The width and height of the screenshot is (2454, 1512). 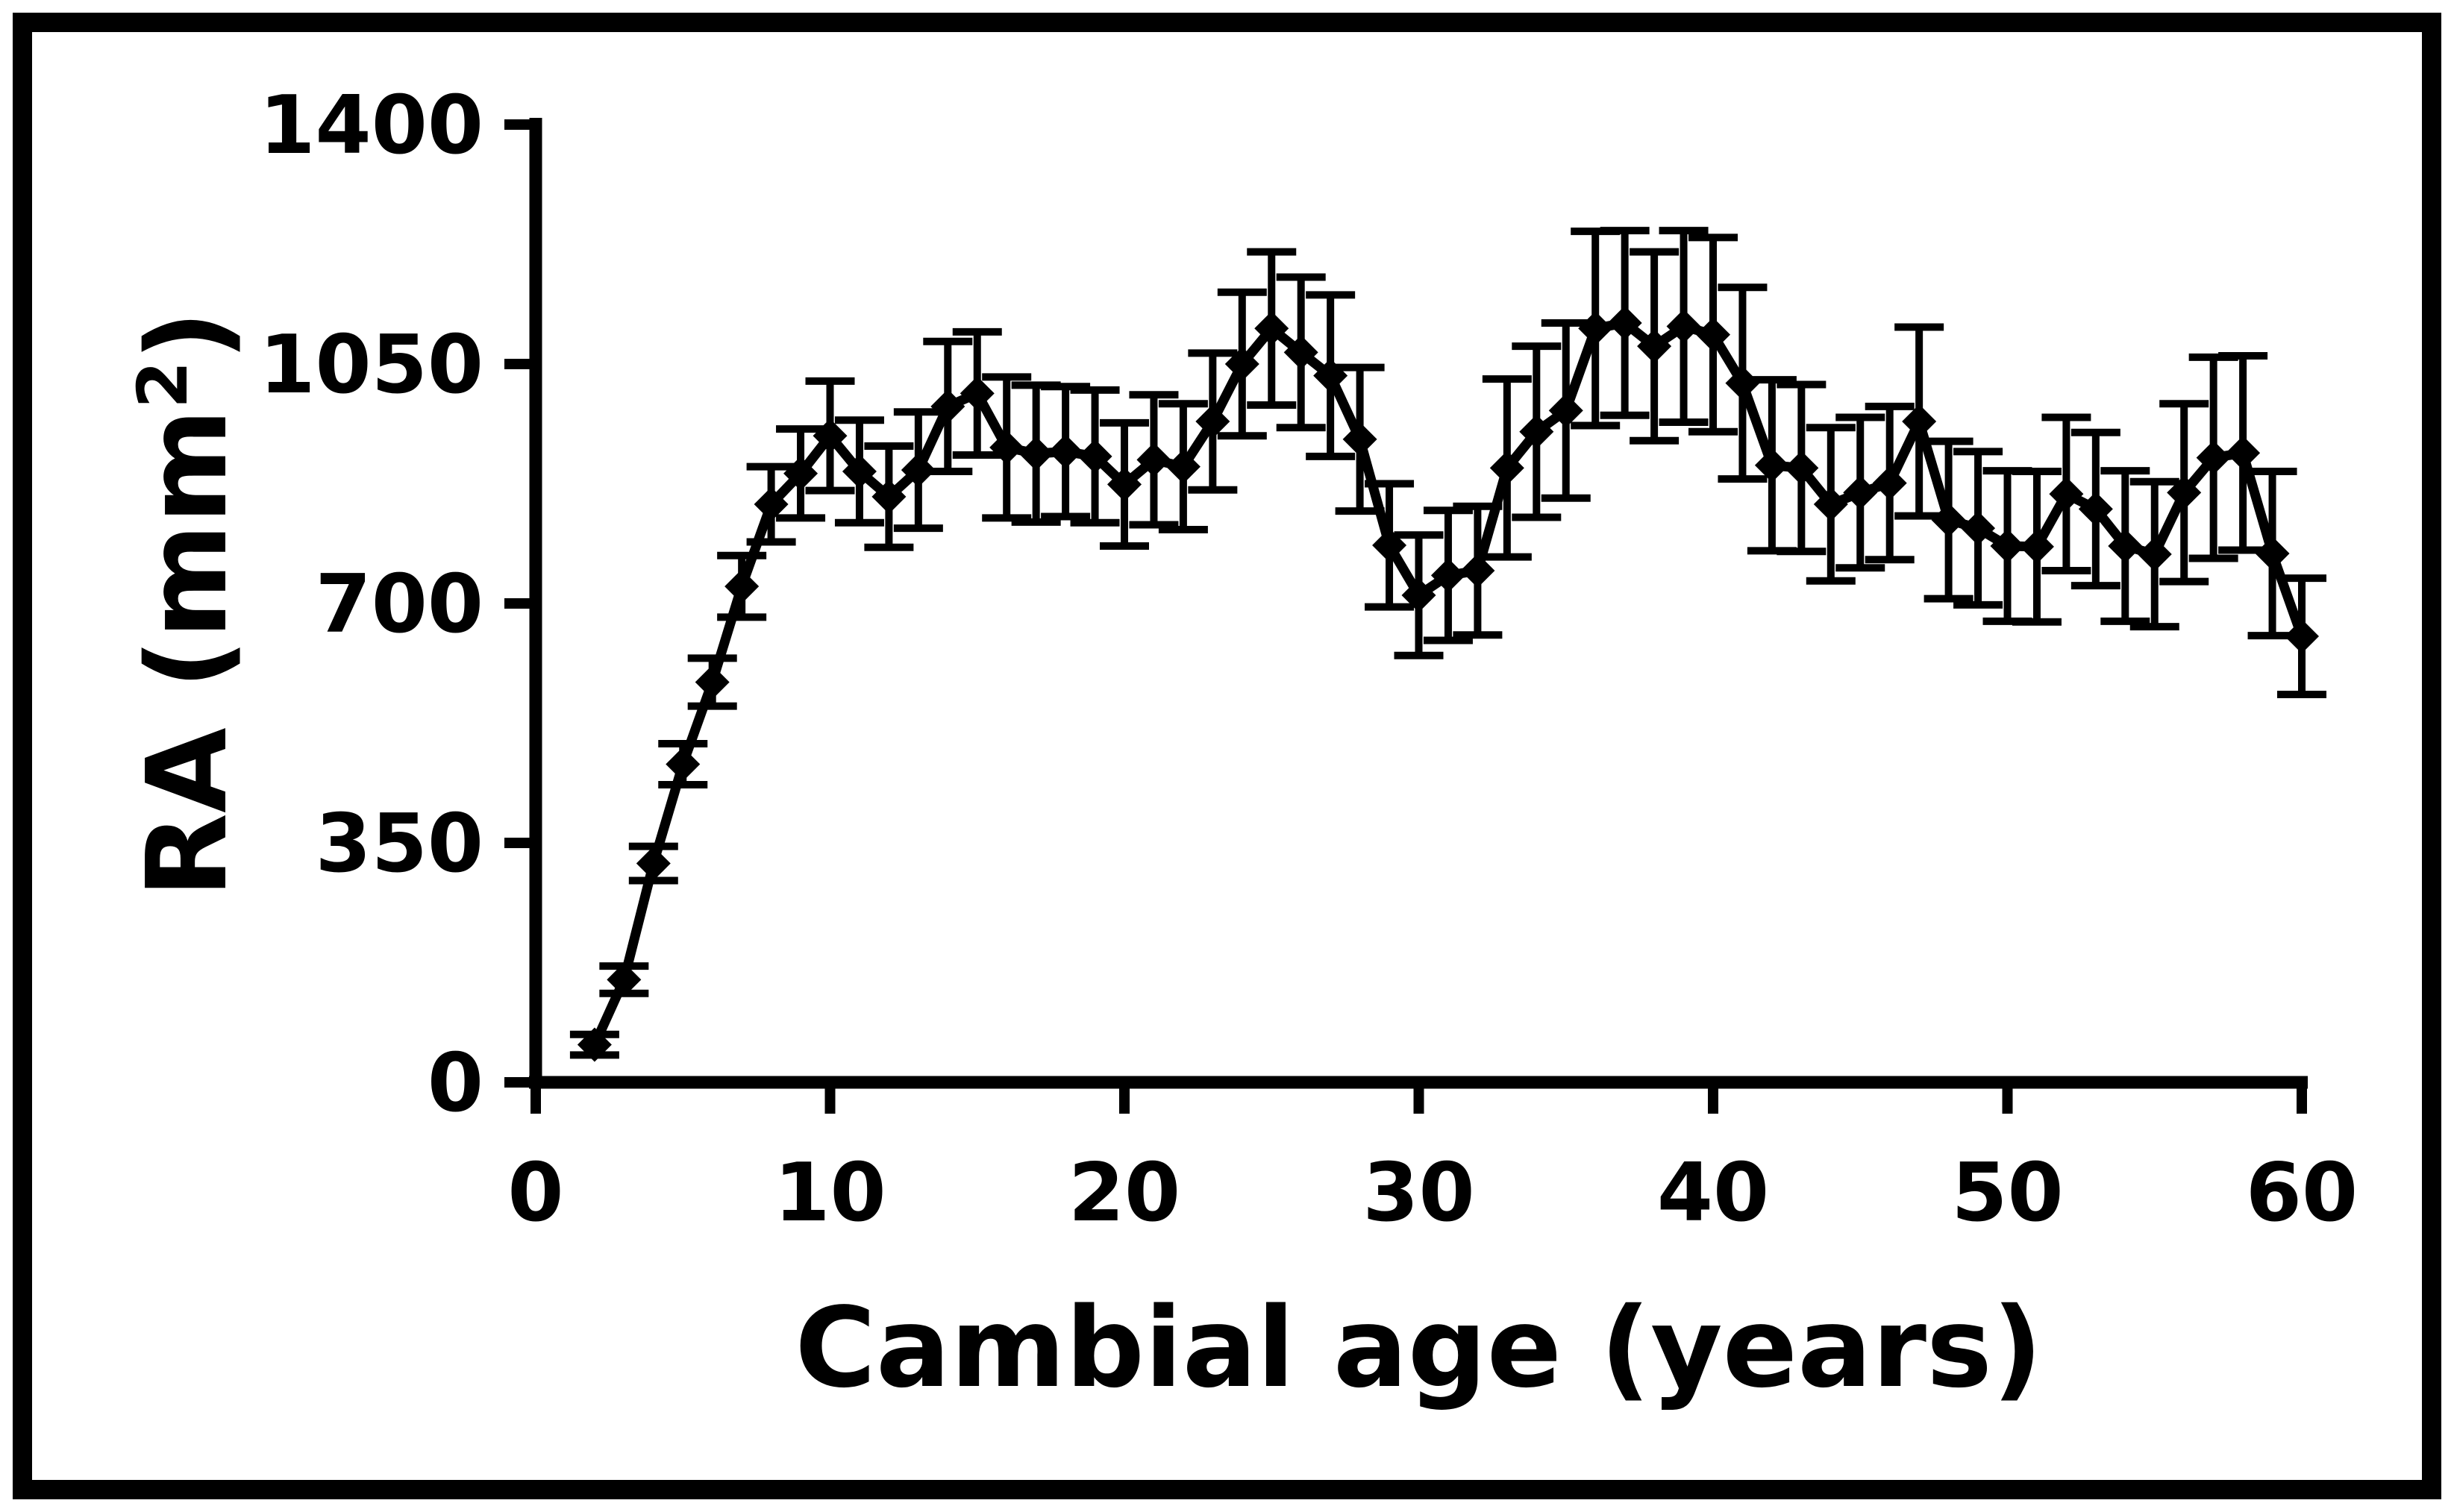 I want to click on y-axis-title: RA (mm2), so click(x=187, y=604).